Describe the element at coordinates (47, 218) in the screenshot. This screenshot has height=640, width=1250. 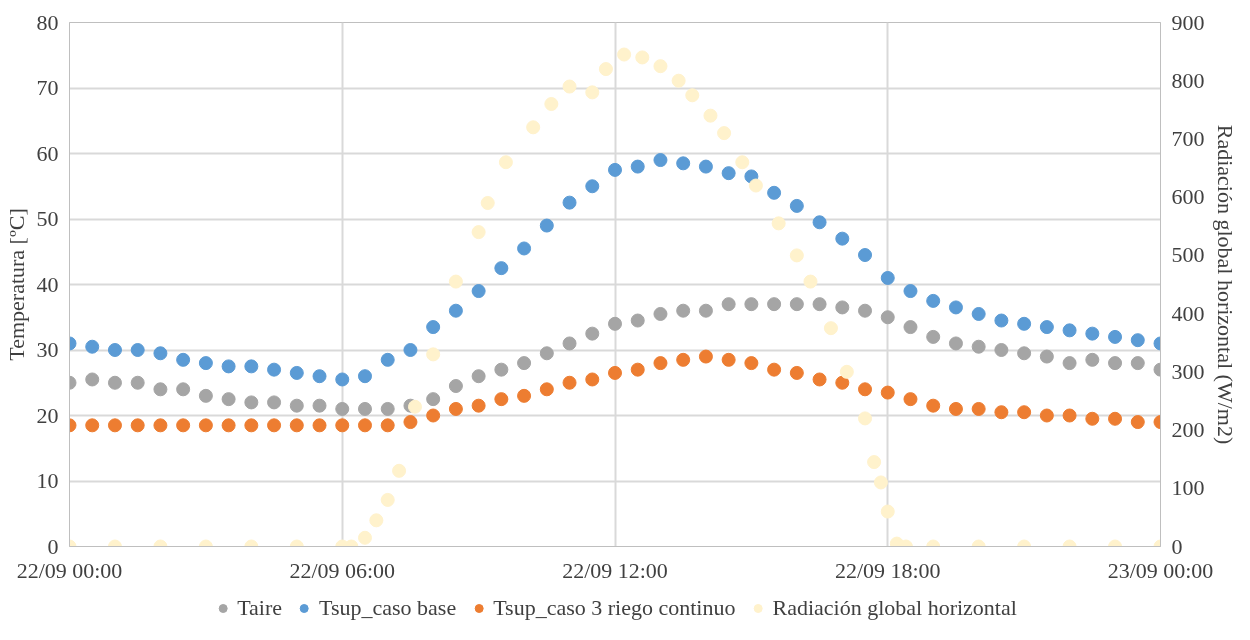
I see `y-tick-label: 50` at that location.